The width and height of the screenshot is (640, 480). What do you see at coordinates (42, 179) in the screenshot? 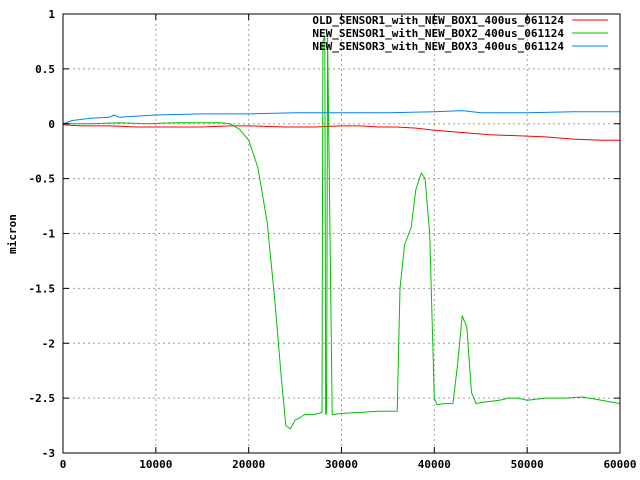
I see `y-tick-label: -0.5` at bounding box center [42, 179].